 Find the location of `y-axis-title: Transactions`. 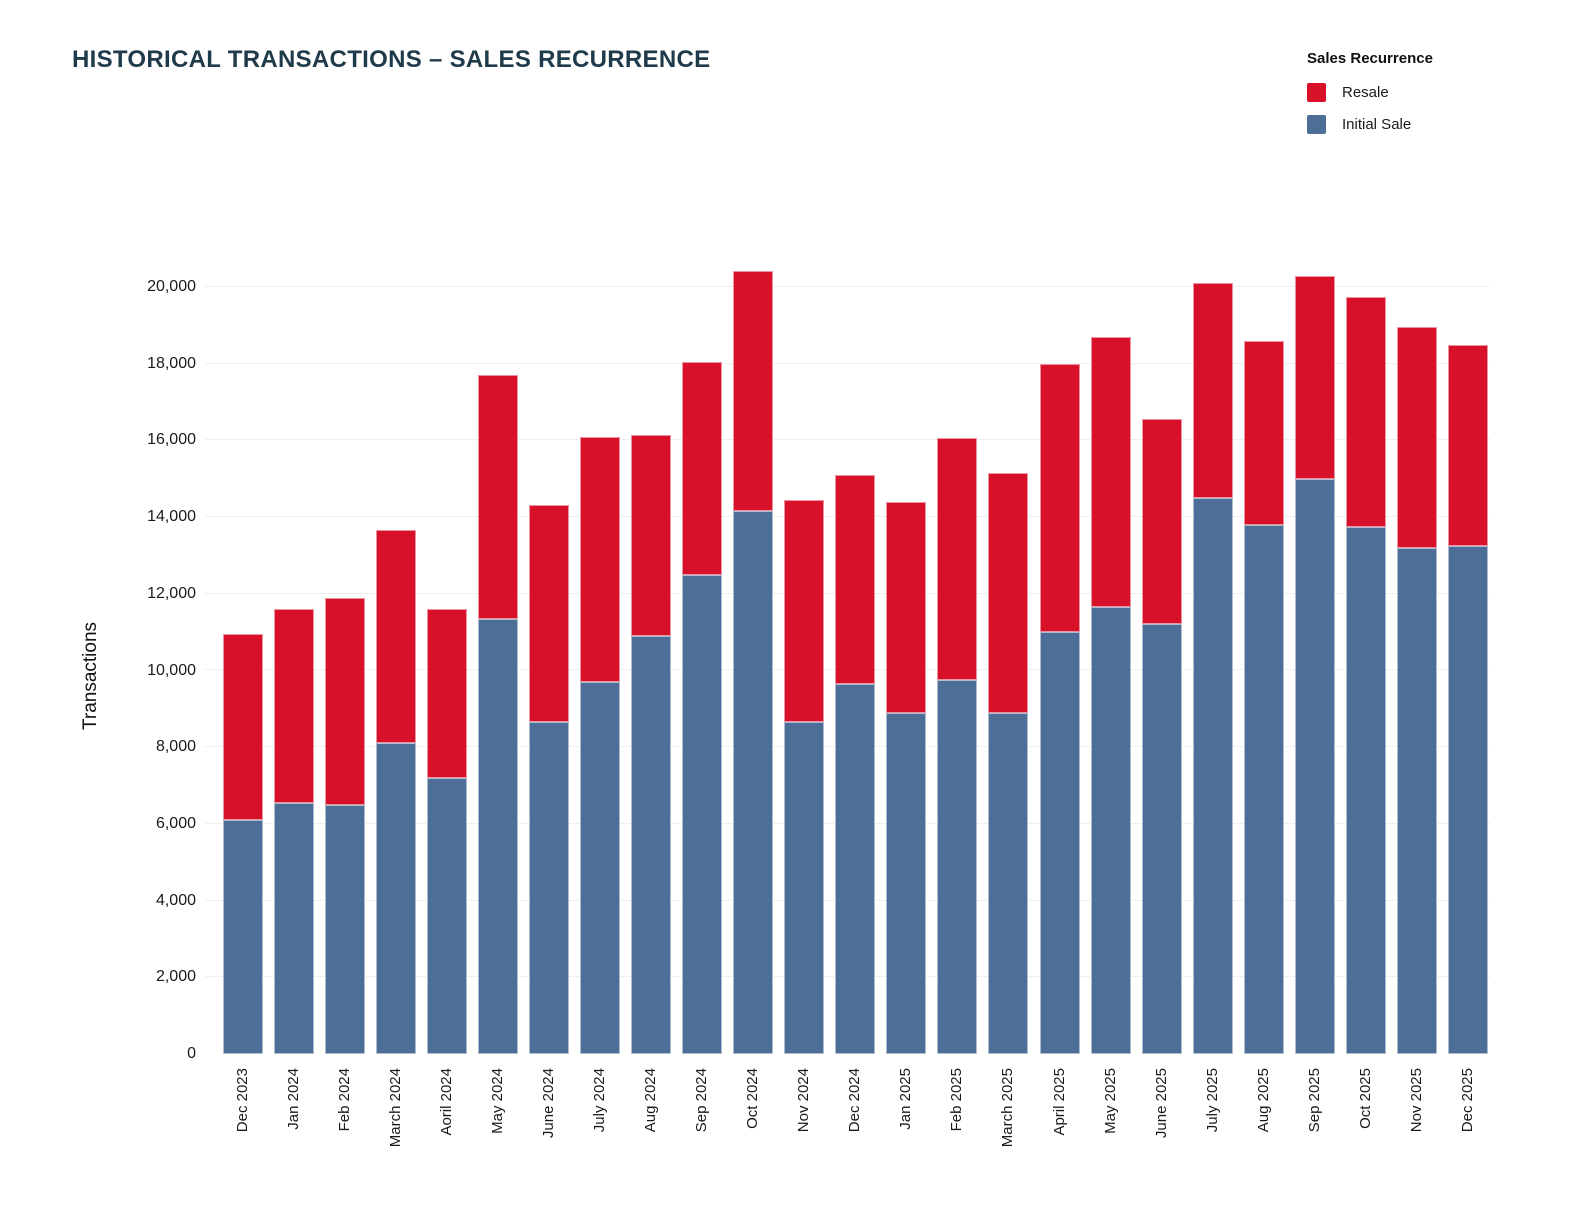

y-axis-title: Transactions is located at coordinates (90, 676).